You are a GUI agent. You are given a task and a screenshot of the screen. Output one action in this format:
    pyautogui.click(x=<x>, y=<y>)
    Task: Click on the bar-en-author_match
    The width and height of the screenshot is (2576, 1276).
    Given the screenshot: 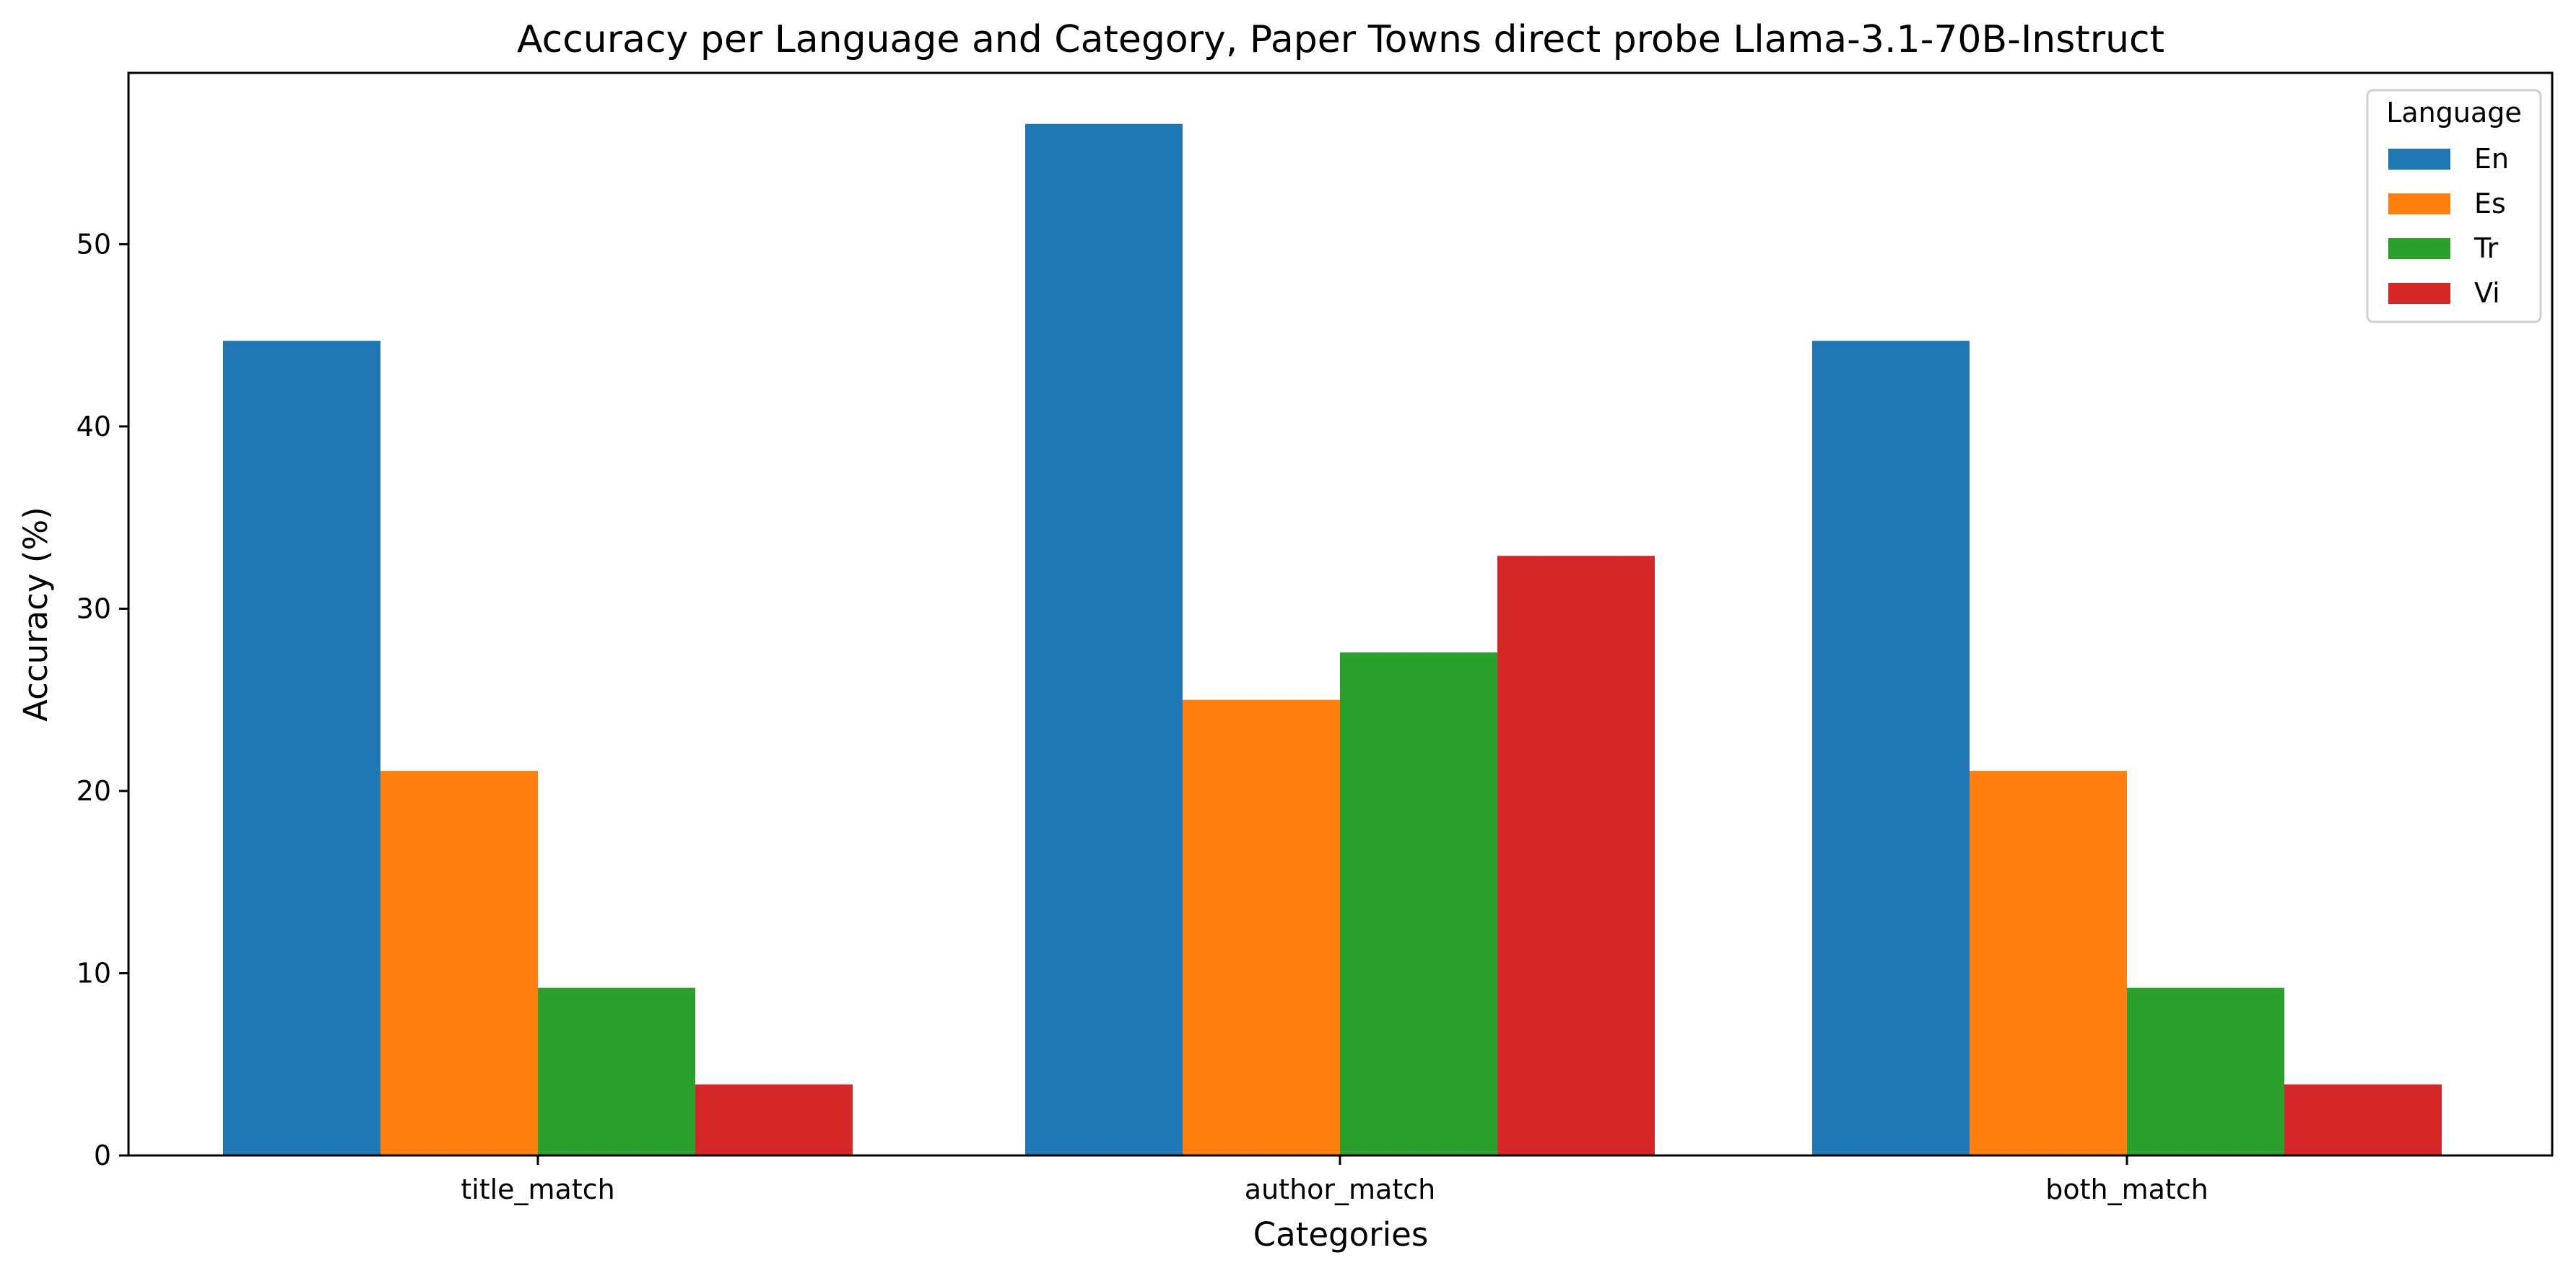 What is the action you would take?
    pyautogui.click(x=1104, y=639)
    